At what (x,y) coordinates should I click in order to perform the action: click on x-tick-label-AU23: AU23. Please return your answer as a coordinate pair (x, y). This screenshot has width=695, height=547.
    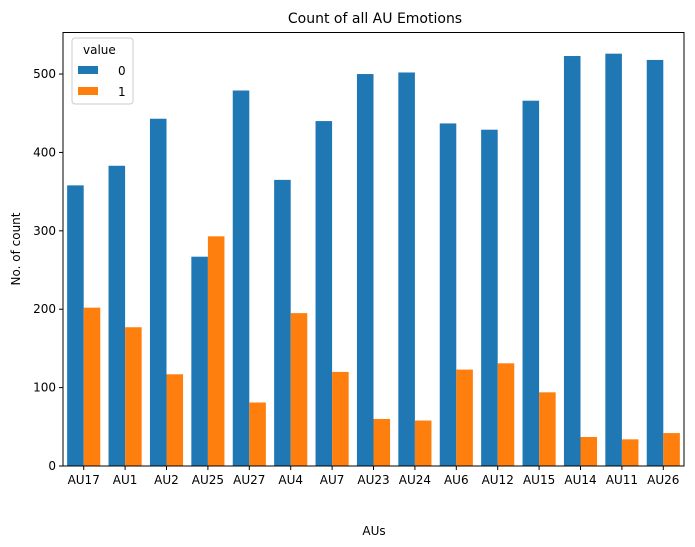
    Looking at the image, I should click on (373, 480).